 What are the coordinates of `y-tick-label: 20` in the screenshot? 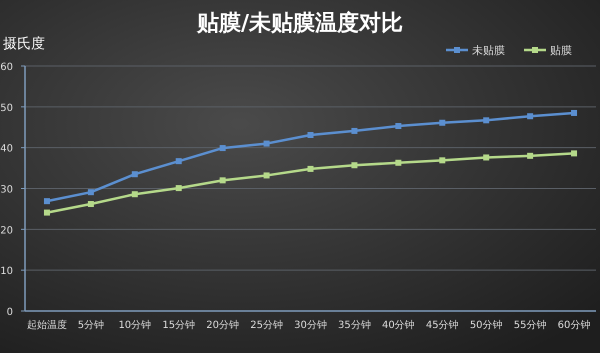 It's located at (6, 230).